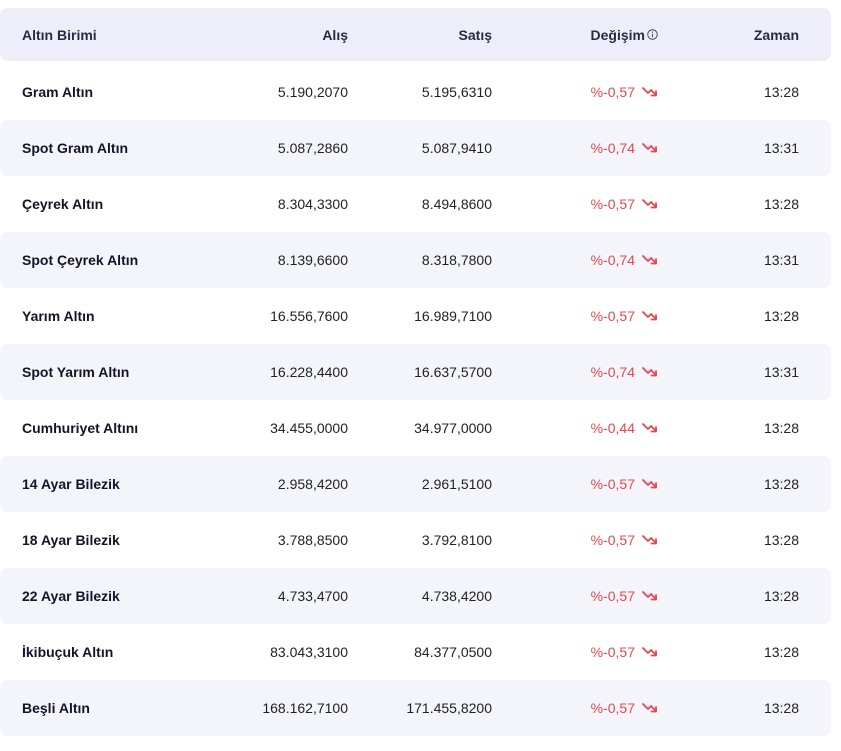  What do you see at coordinates (305, 708) in the screenshot?
I see `row-alis: 168.162,7100` at bounding box center [305, 708].